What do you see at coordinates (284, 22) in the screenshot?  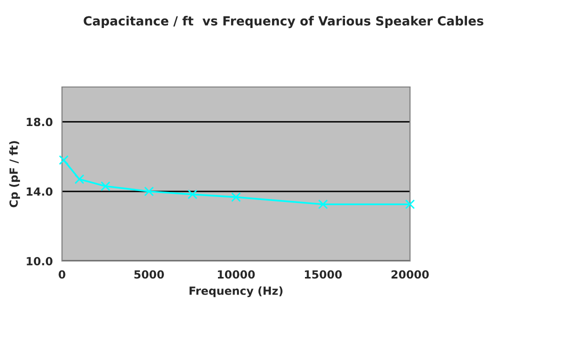 I see `chart-title: Capacitance / ft vs Frequency of Various Speaker Cables` at bounding box center [284, 22].